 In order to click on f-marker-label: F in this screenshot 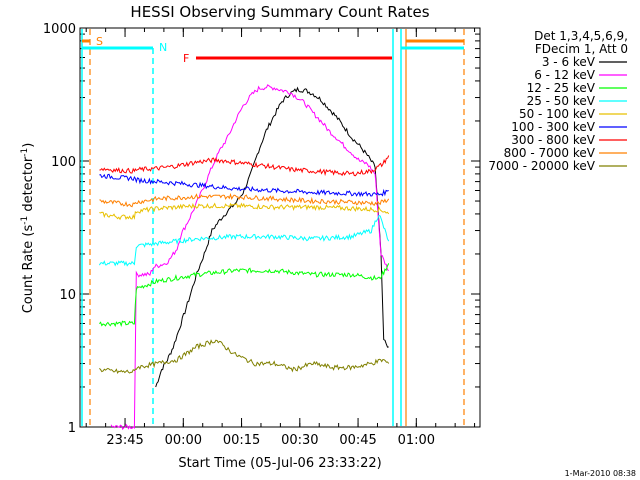, I will do `click(186, 58)`.